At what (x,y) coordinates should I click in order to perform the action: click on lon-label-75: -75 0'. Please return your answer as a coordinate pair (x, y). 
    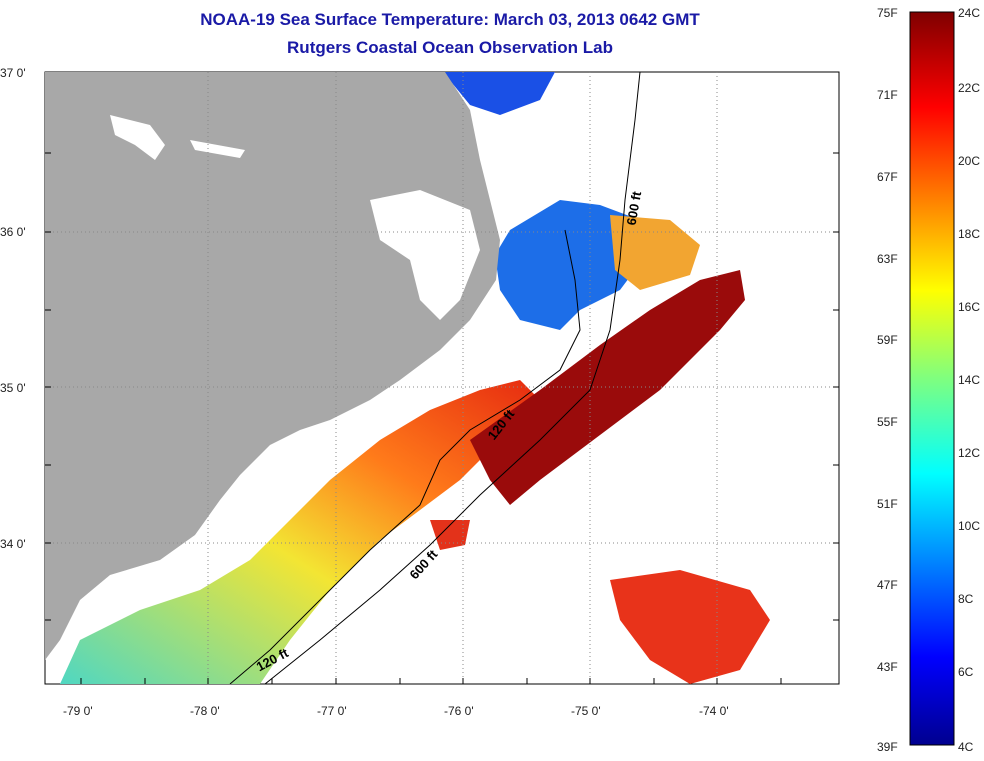
    Looking at the image, I should click on (586, 711).